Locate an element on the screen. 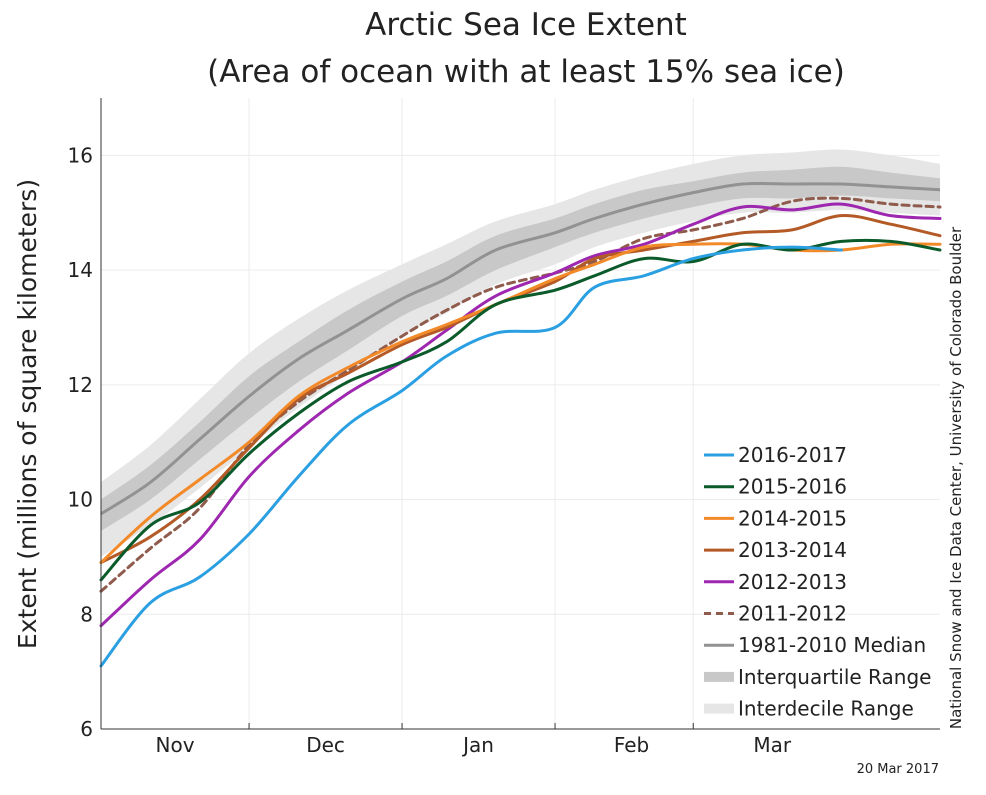 This screenshot has width=986, height=795. date-stamp: 20 Mar 2017 is located at coordinates (898, 769).